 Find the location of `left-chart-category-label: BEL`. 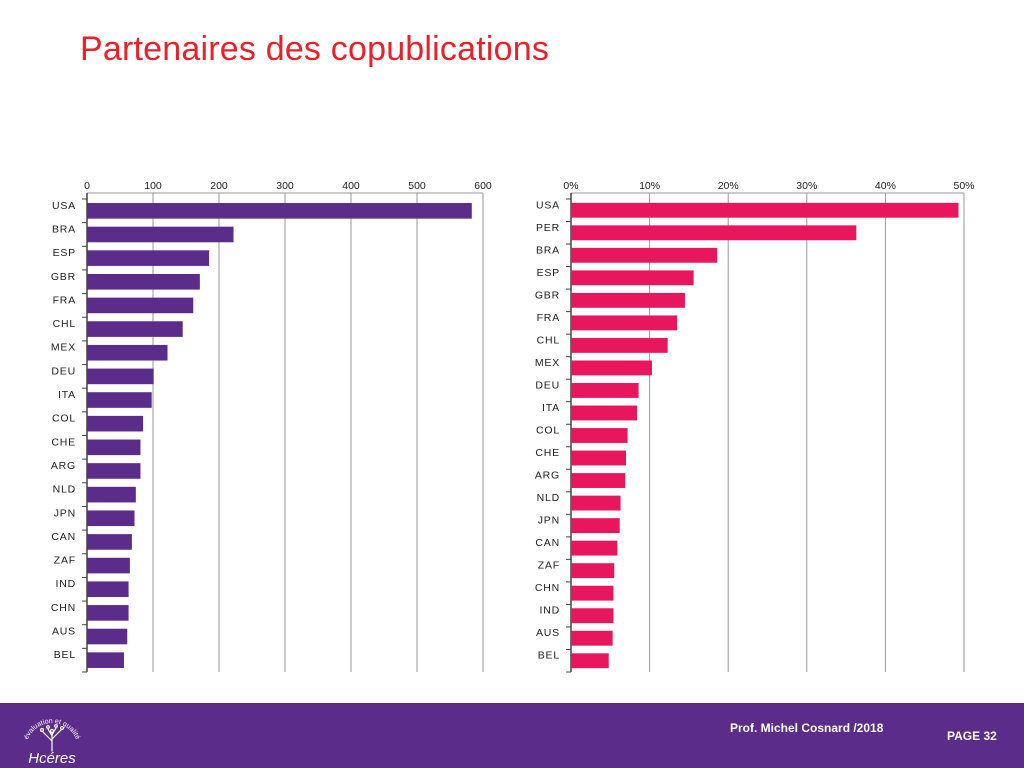

left-chart-category-label: BEL is located at coordinates (65, 655).